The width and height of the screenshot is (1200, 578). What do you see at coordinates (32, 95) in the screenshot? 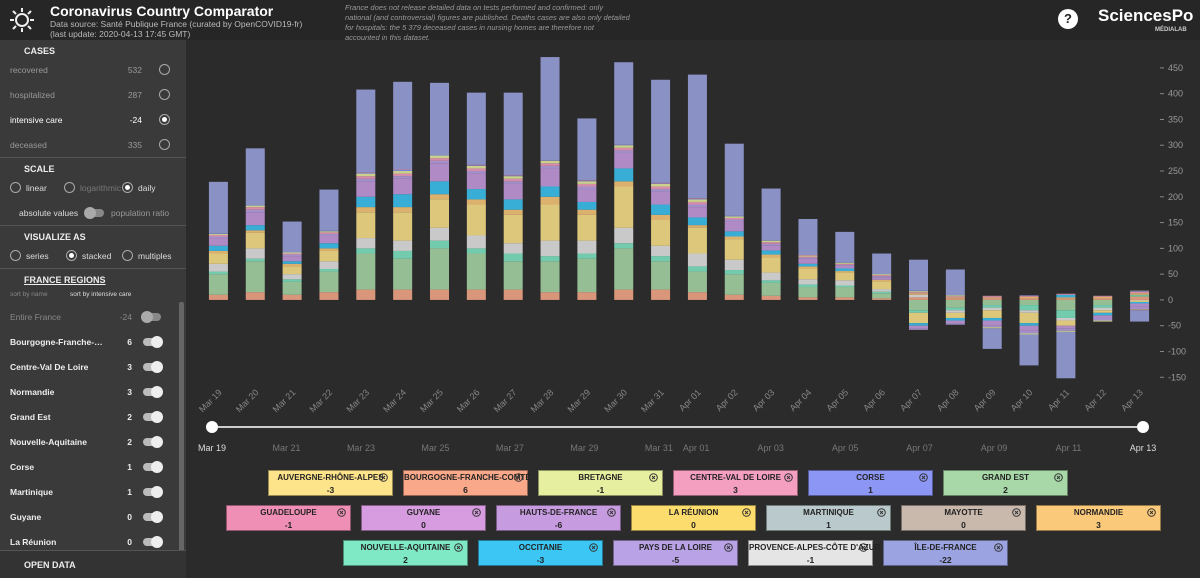
I see `case-label: hospitalized` at bounding box center [32, 95].